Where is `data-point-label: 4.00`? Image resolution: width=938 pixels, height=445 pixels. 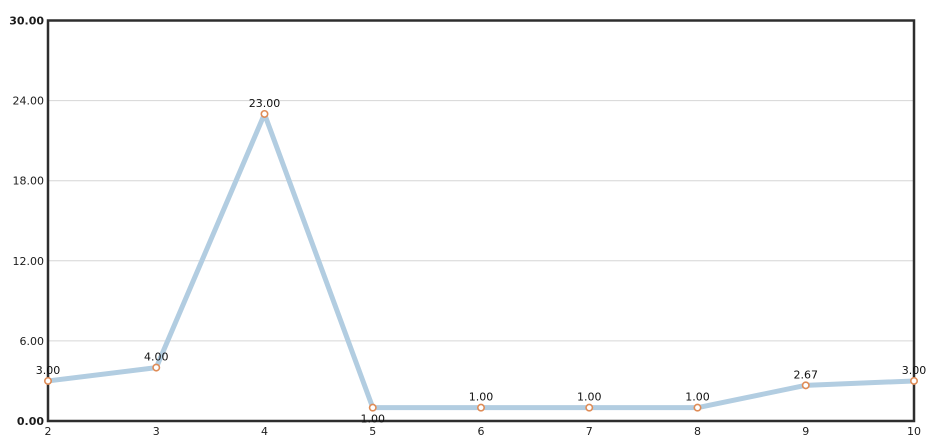
data-point-label: 4.00 is located at coordinates (156, 357).